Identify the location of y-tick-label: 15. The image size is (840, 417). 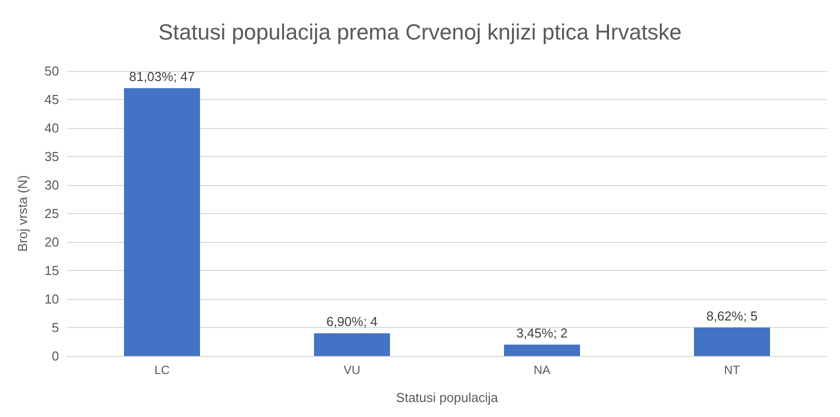
(51, 270).